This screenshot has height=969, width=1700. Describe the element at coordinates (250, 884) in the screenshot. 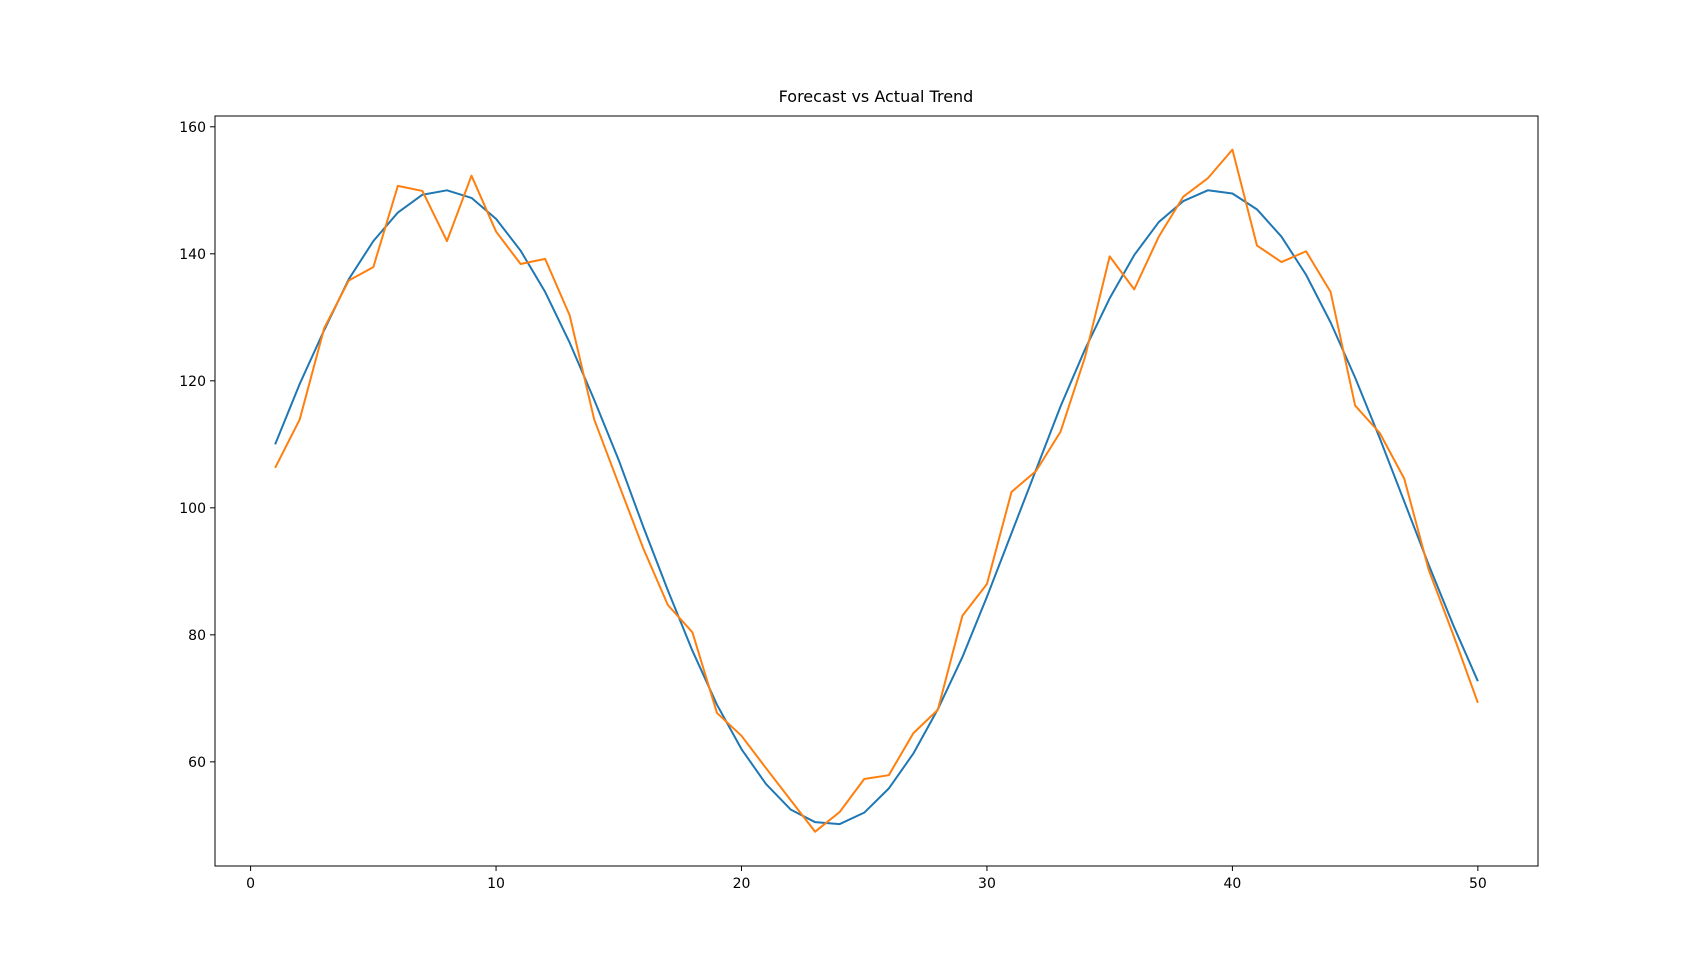

I see `x-tick-label: 0` at that location.